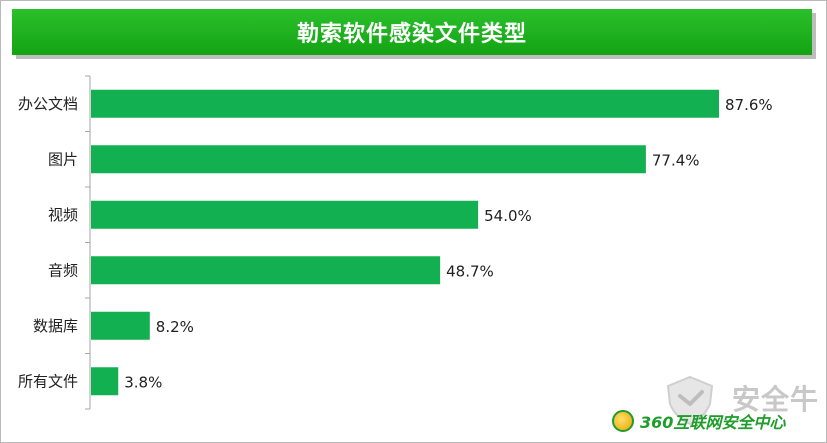 Image resolution: width=827 pixels, height=443 pixels. What do you see at coordinates (55, 326) in the screenshot?
I see `category-label: 数据库` at bounding box center [55, 326].